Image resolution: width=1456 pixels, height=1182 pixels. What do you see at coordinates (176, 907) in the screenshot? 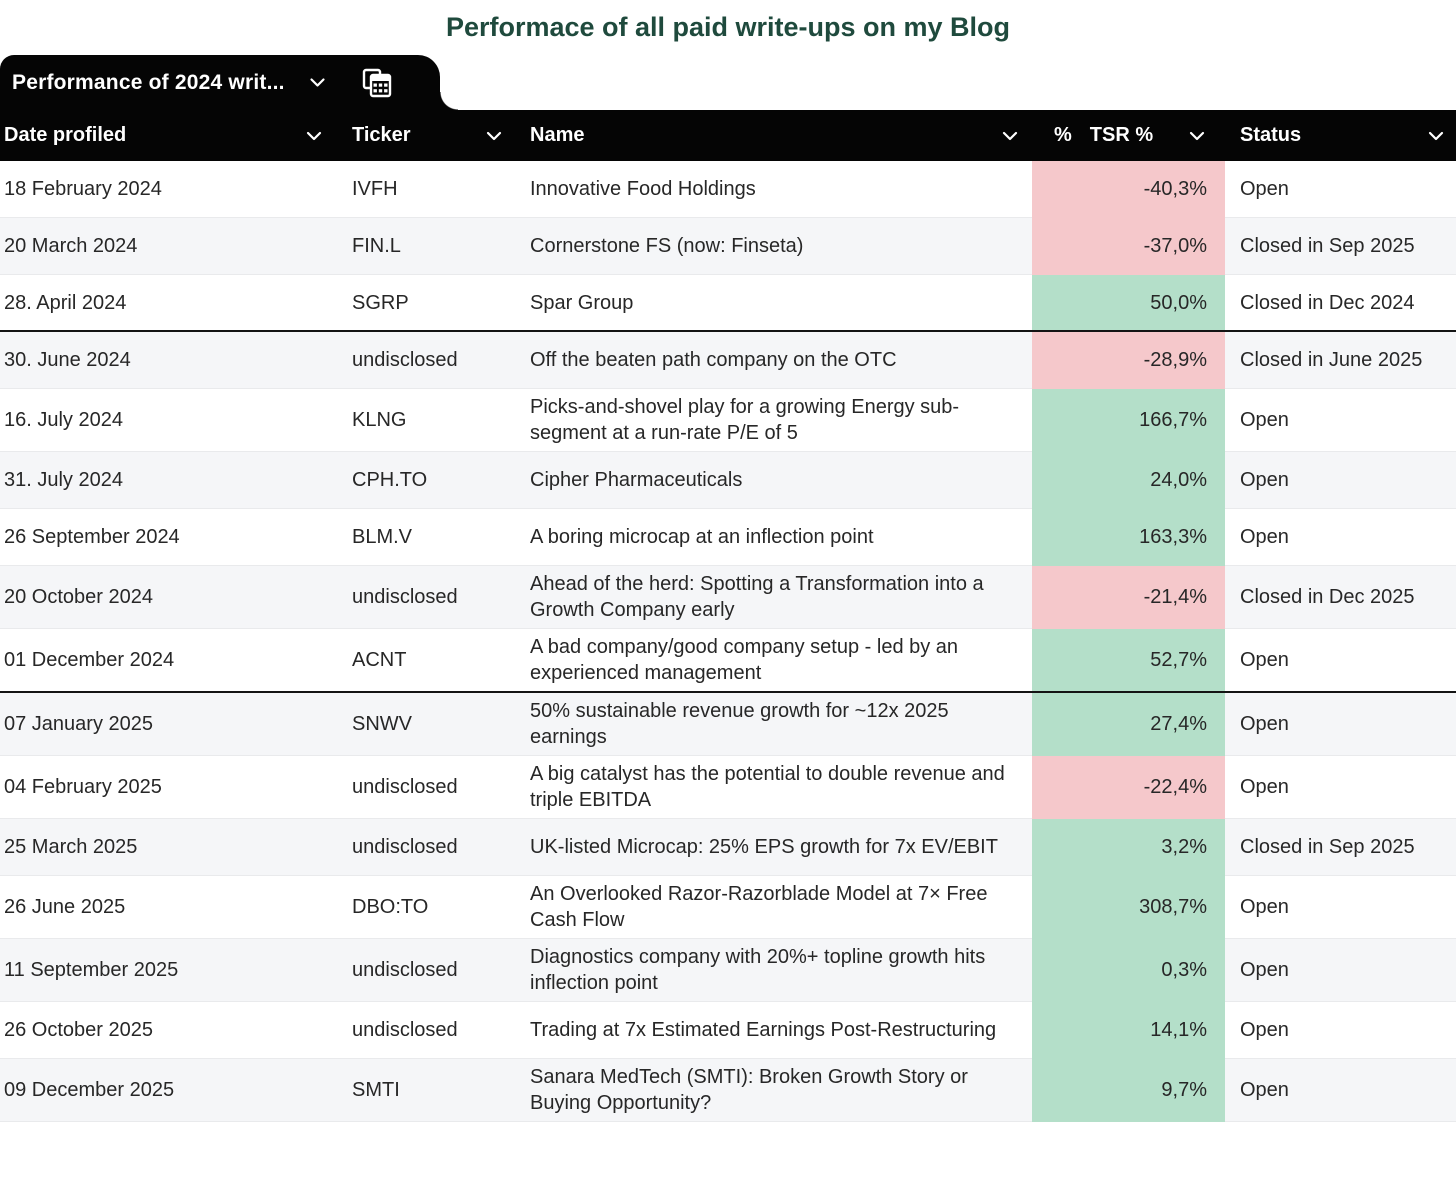
I see `cell-date-profiled: 26 June 2025` at bounding box center [176, 907].